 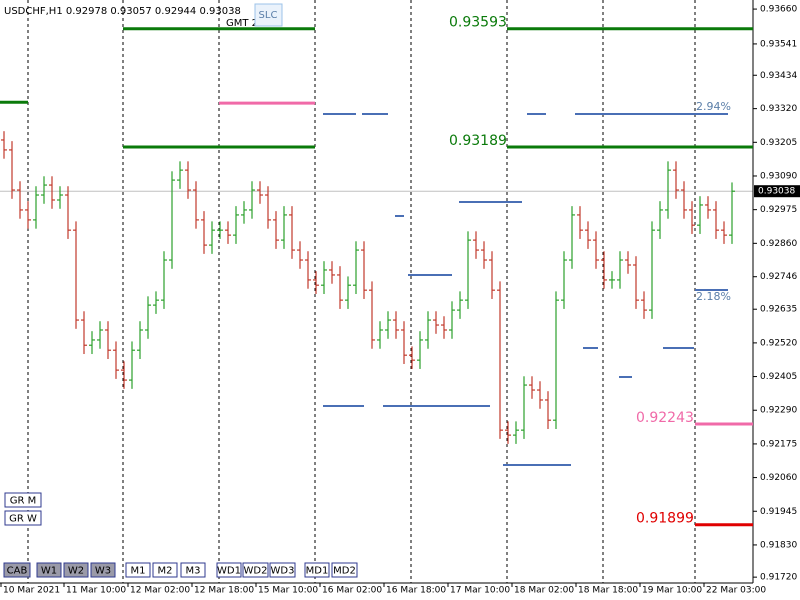 I want to click on button-label: WD2, so click(x=256, y=571).